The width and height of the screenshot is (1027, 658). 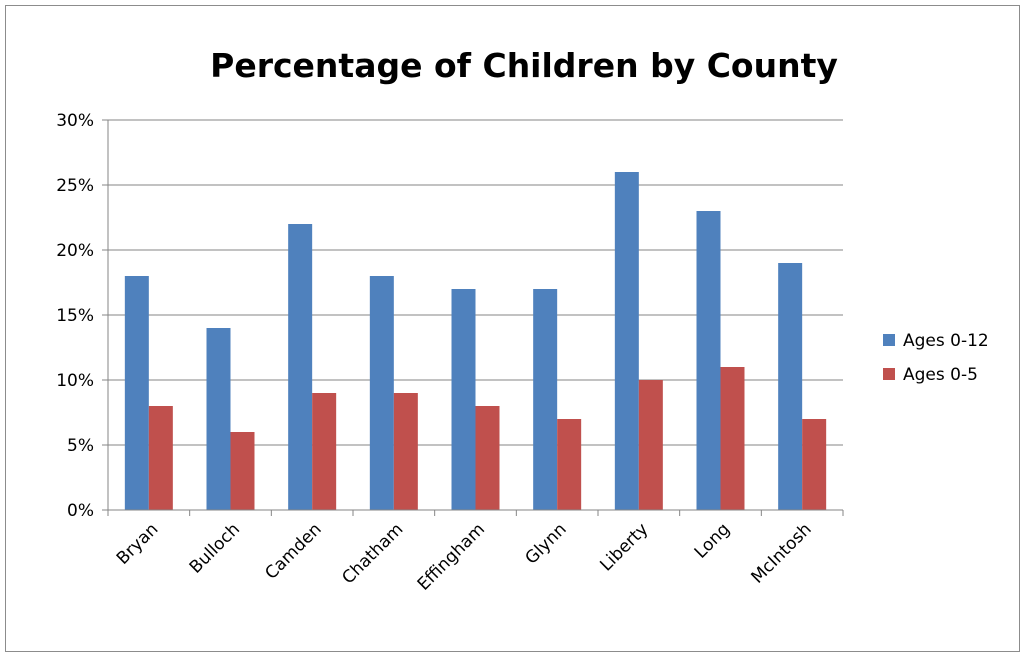 What do you see at coordinates (936, 358) in the screenshot?
I see `legend: Ages 0-12 Ages 0-5` at bounding box center [936, 358].